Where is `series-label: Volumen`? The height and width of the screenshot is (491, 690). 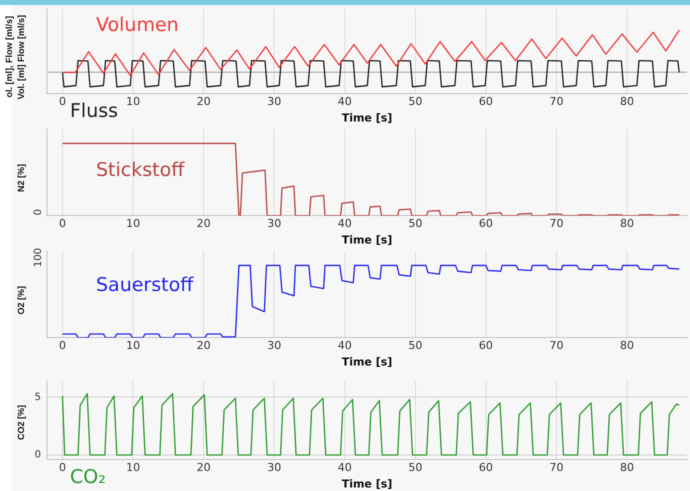 series-label: Volumen is located at coordinates (137, 25).